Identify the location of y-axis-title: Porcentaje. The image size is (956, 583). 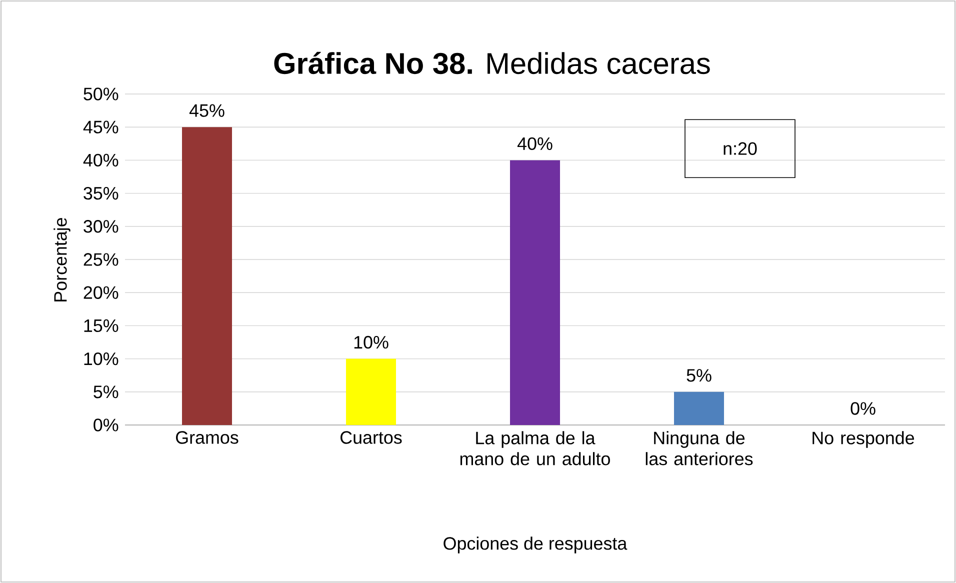
(62, 260).